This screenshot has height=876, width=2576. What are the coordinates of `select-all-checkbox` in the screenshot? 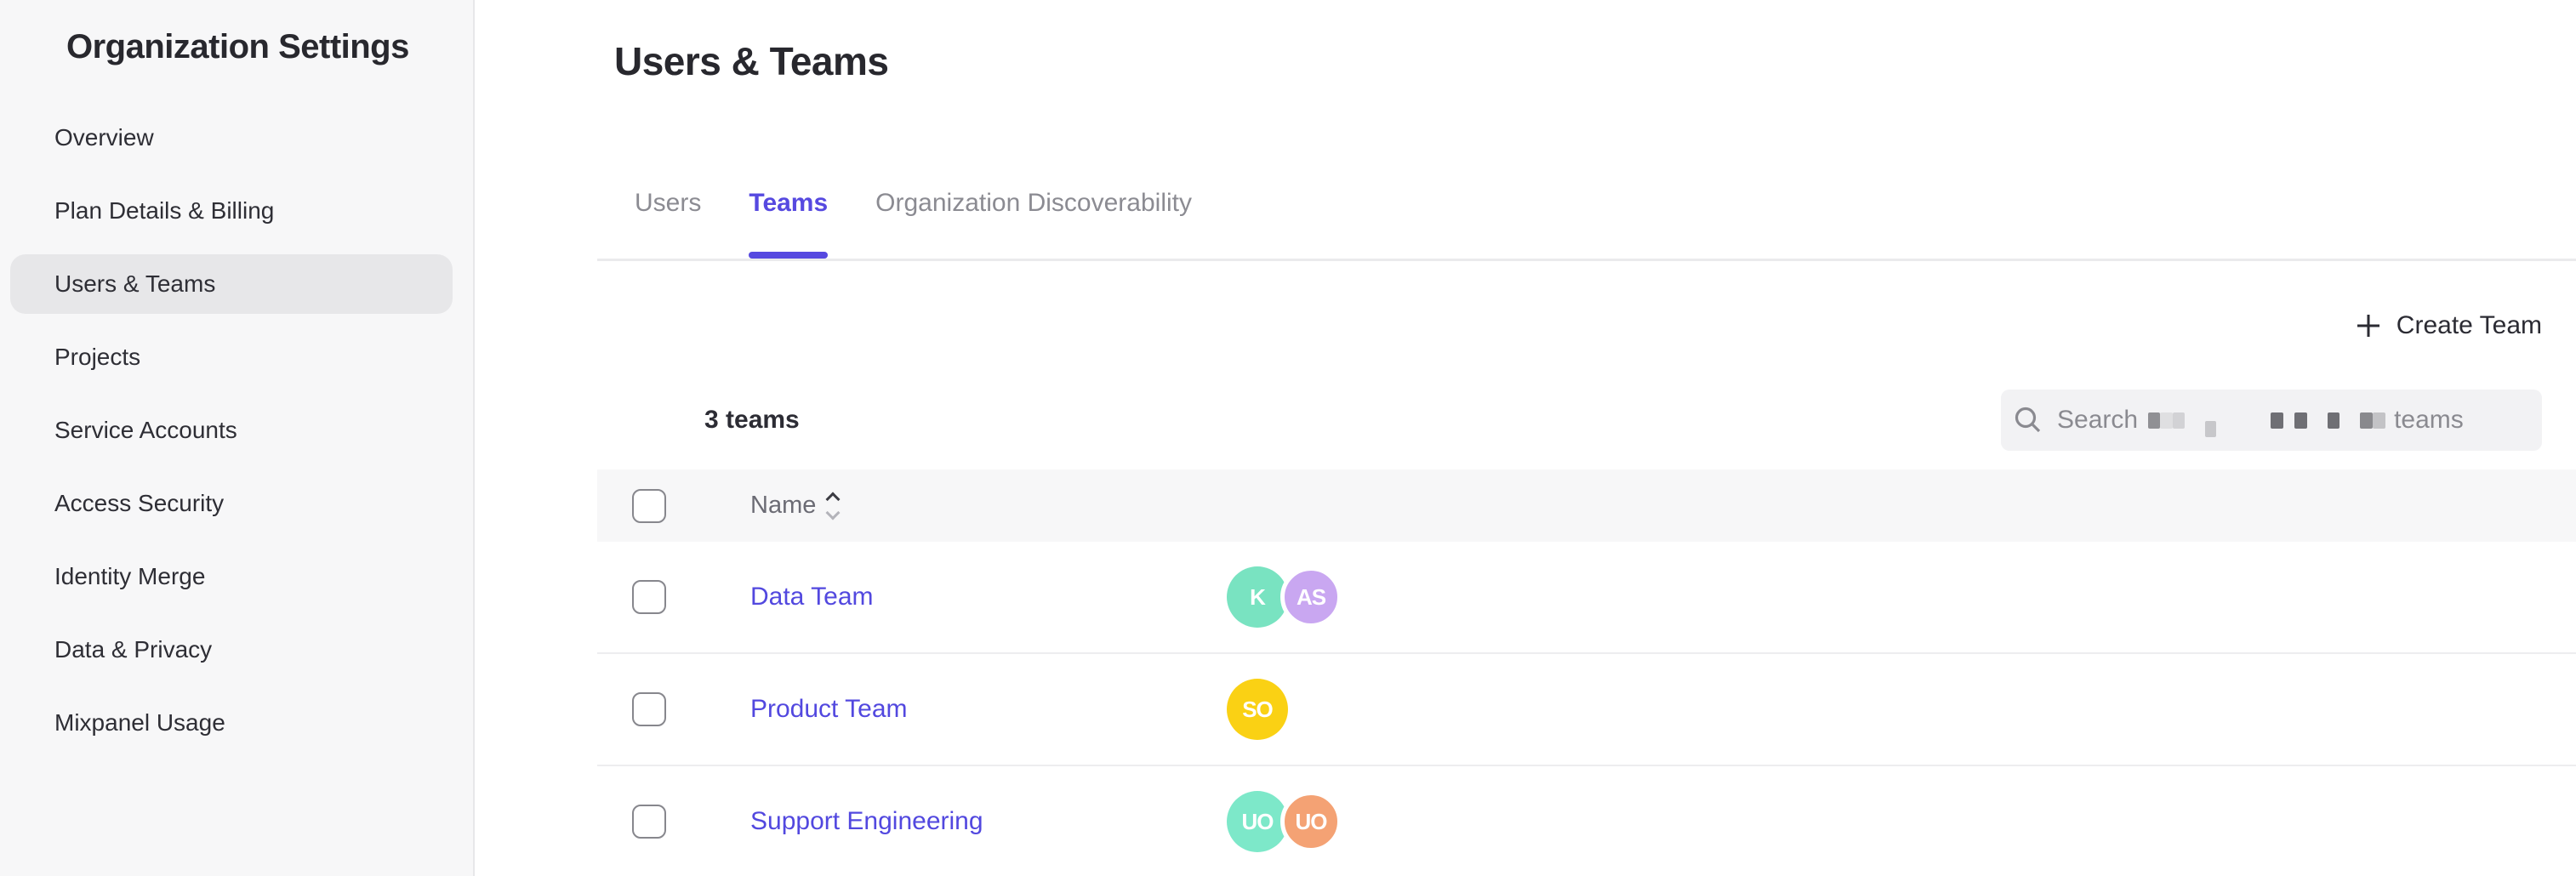 It's located at (649, 505).